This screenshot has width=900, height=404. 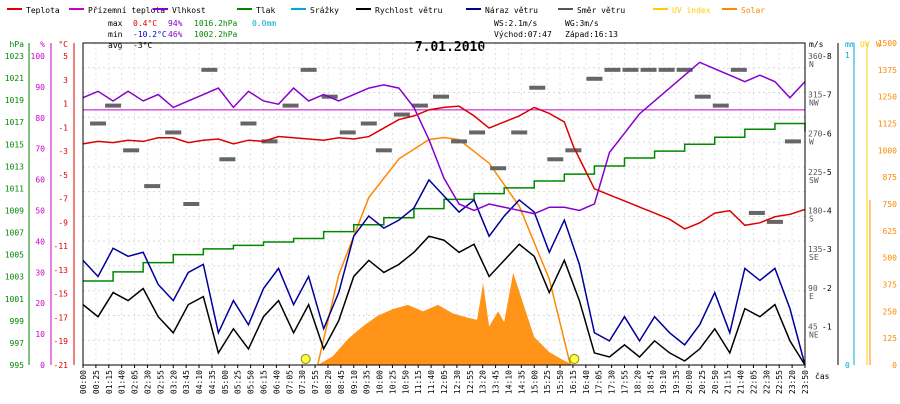 What do you see at coordinates (264, 23) in the screenshot?
I see `stats-value: 0.0mm` at bounding box center [264, 23].